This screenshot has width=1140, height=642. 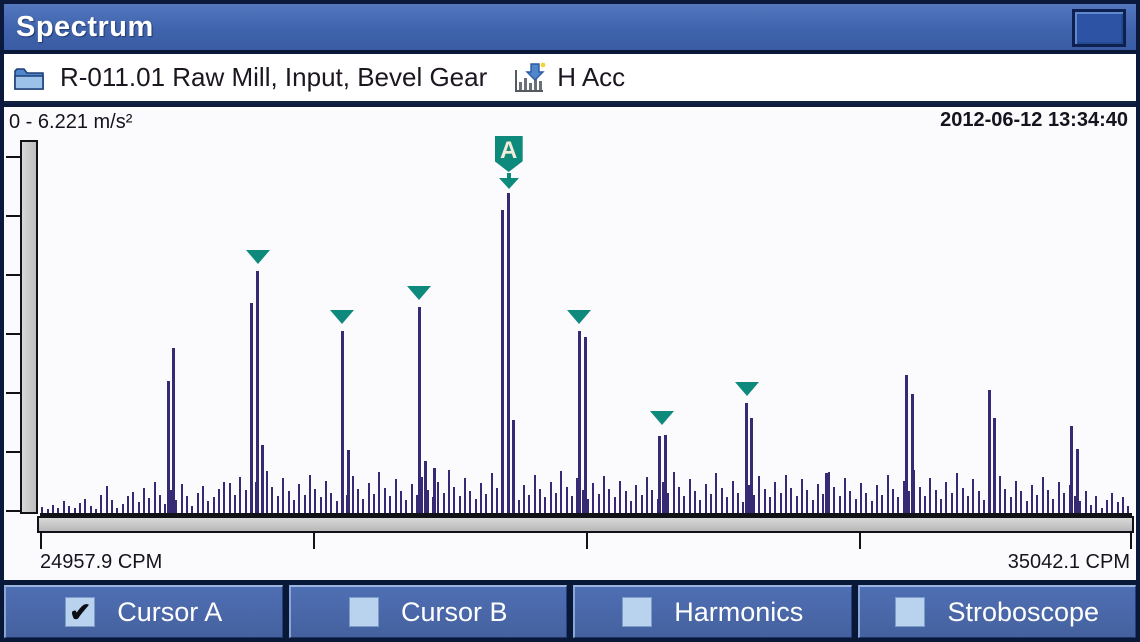 I want to click on cursor-b-checkbox, so click(x=363, y=612).